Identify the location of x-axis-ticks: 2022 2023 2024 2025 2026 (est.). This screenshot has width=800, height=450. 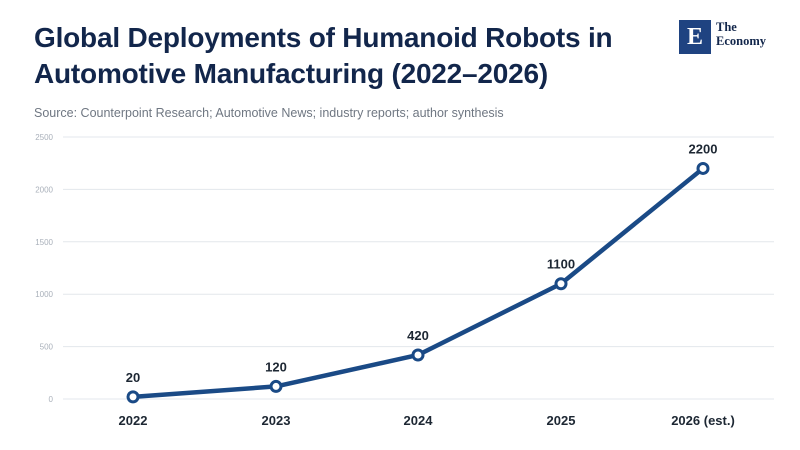
(427, 420).